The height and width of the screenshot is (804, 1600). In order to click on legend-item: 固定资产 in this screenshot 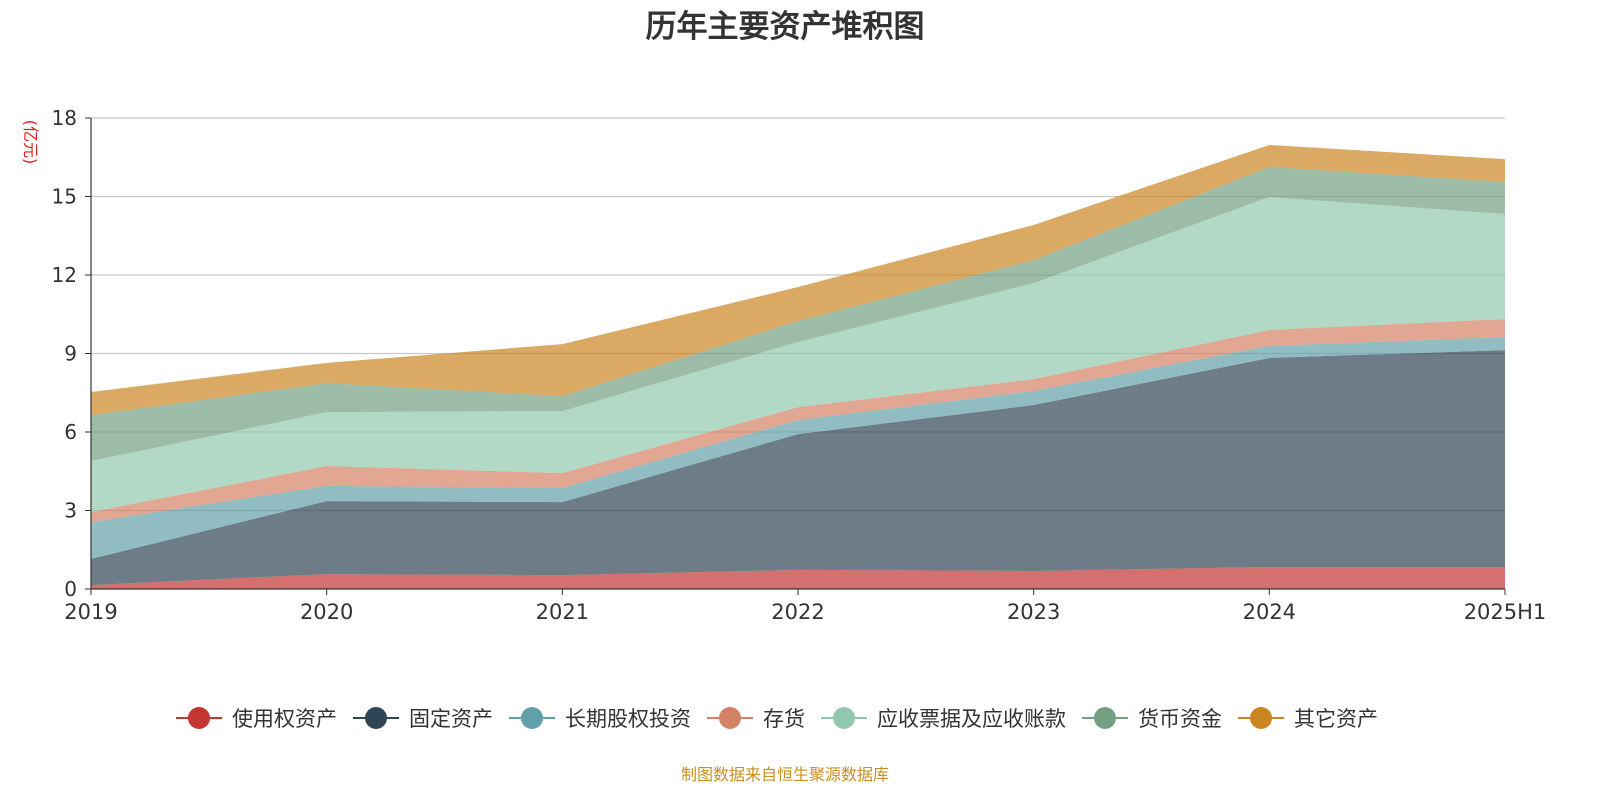, I will do `click(423, 719)`.